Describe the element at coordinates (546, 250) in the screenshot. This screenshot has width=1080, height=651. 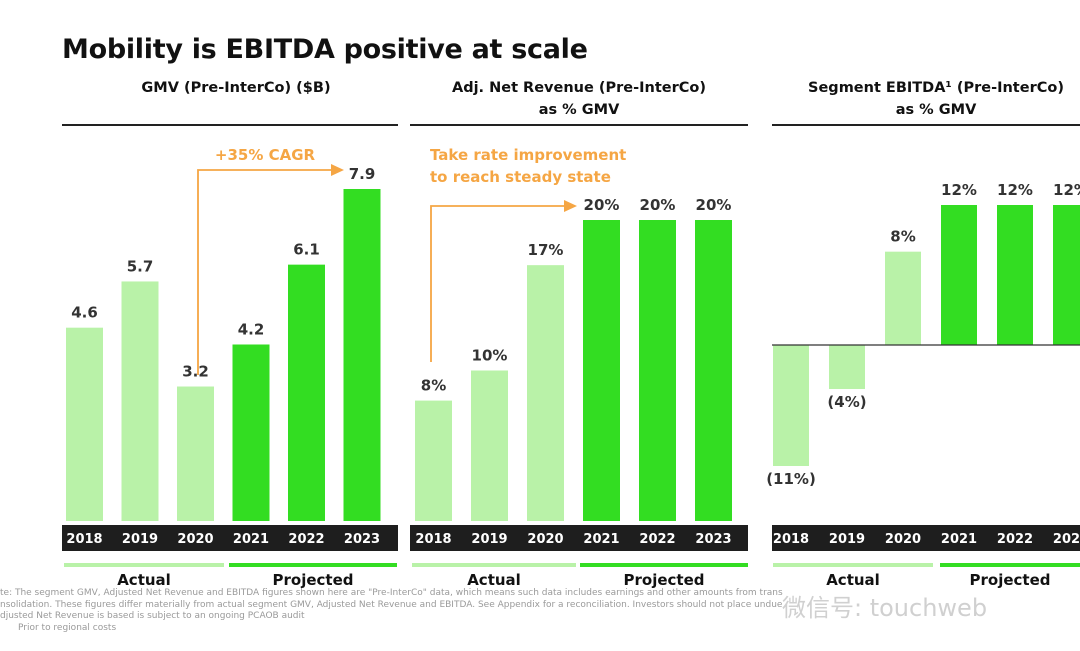
I see `data-label: 17%` at that location.